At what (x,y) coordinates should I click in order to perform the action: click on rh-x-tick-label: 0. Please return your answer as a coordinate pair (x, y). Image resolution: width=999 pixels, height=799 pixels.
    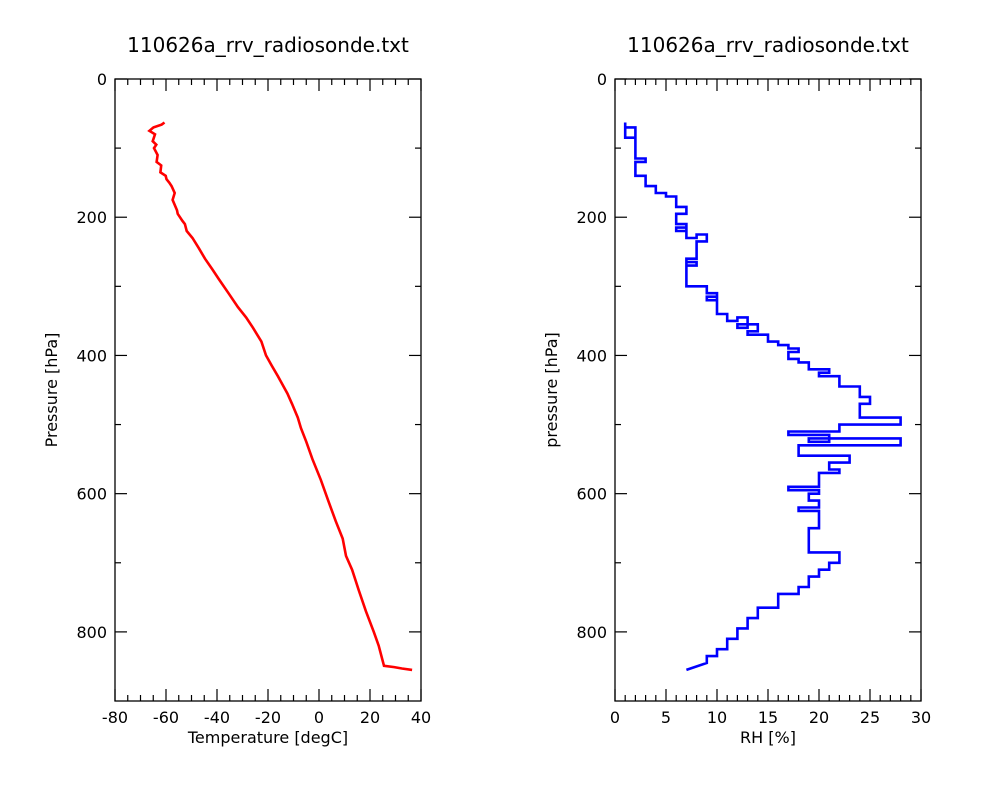
    Looking at the image, I should click on (615, 717).